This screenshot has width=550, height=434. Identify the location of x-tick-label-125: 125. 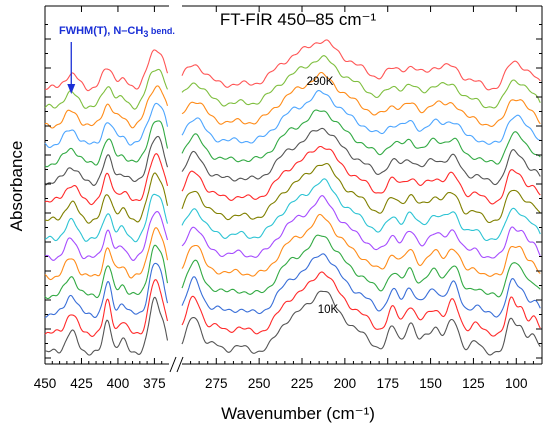
(473, 383).